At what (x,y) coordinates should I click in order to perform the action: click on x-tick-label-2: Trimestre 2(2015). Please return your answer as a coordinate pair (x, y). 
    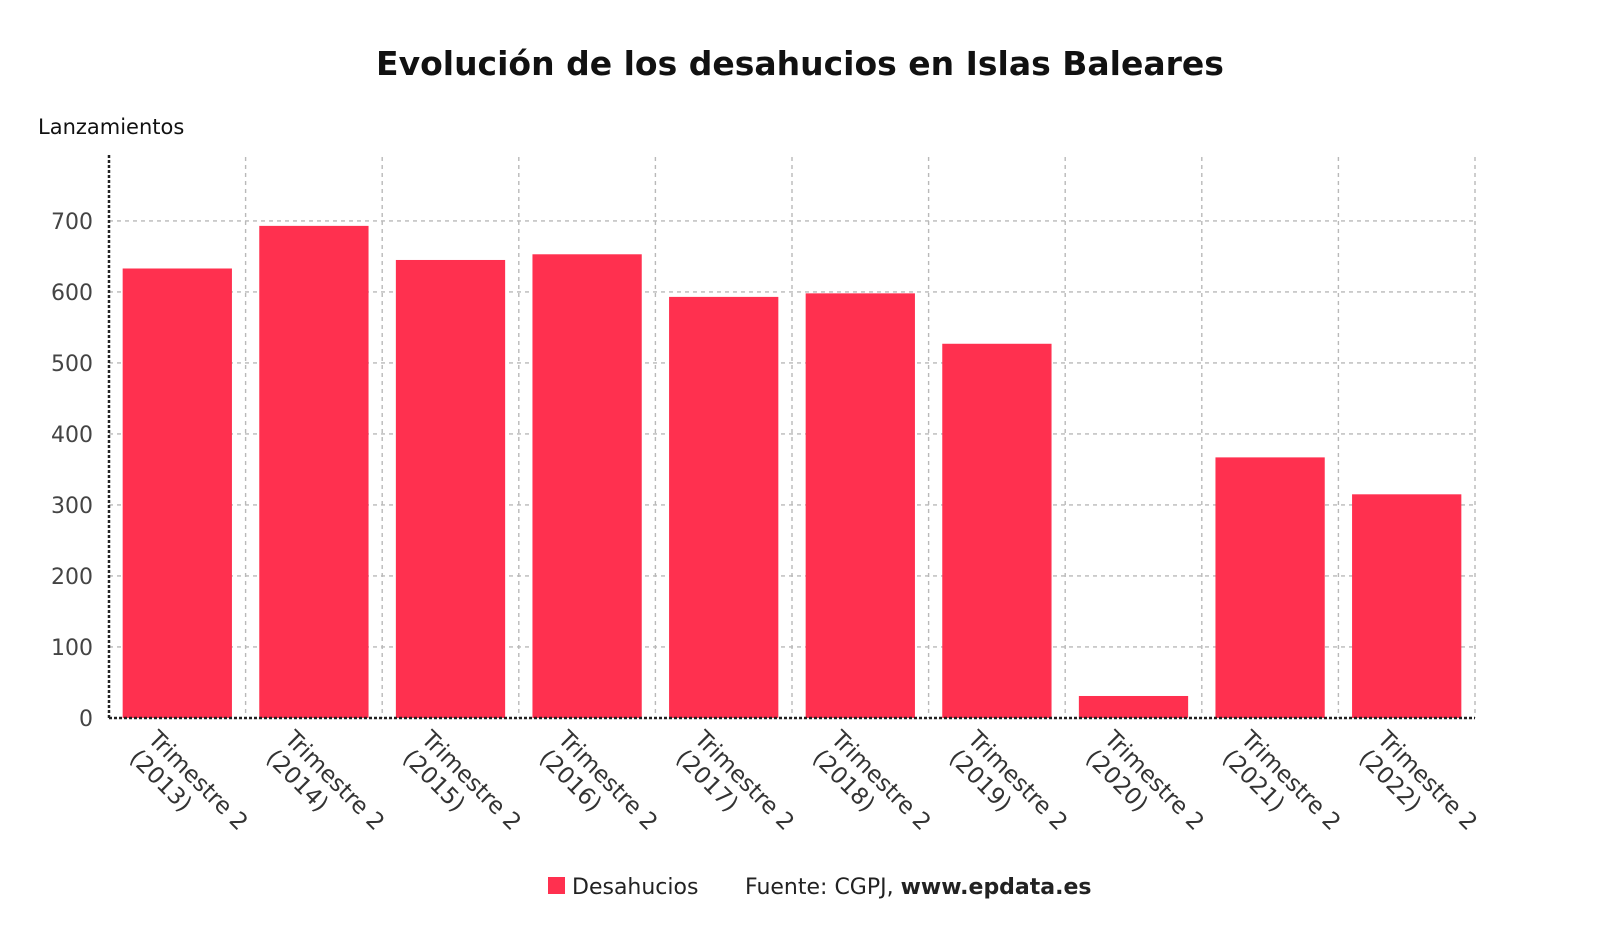
    Looking at the image, I should click on (461, 789).